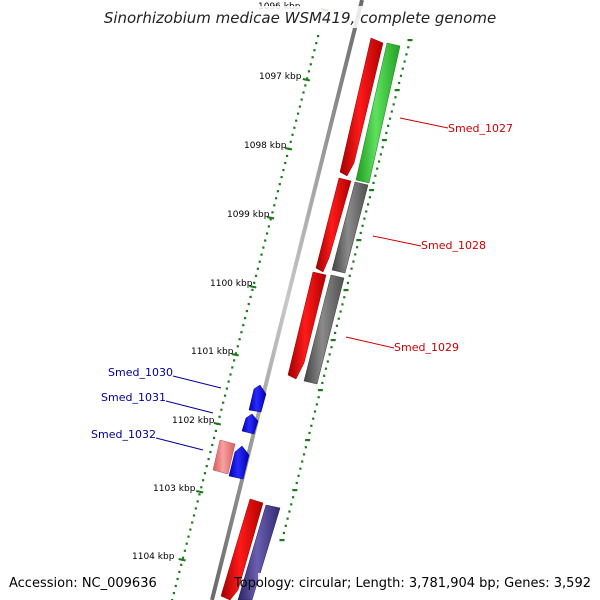  I want to click on gene-label-smed-1028: Smed_1028, so click(453, 245).